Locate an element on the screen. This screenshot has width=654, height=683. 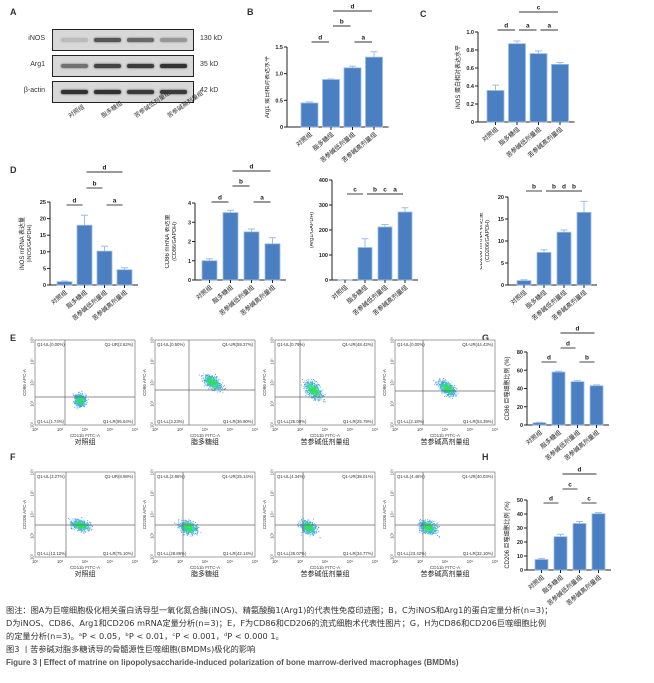
bar is located at coordinates (596, 405).